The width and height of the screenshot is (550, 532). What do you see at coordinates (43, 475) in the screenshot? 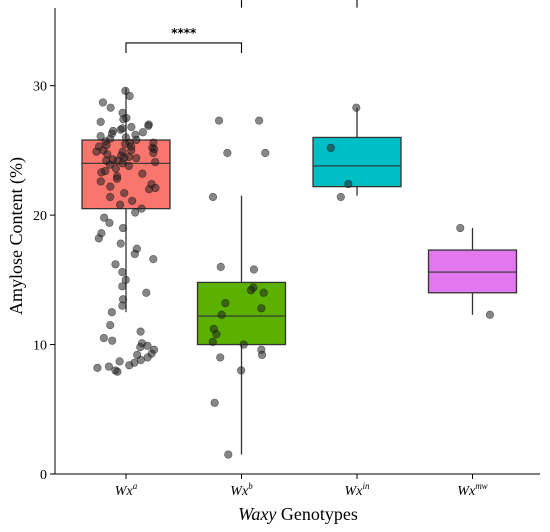
I see `y-tick-label: 0` at bounding box center [43, 475].